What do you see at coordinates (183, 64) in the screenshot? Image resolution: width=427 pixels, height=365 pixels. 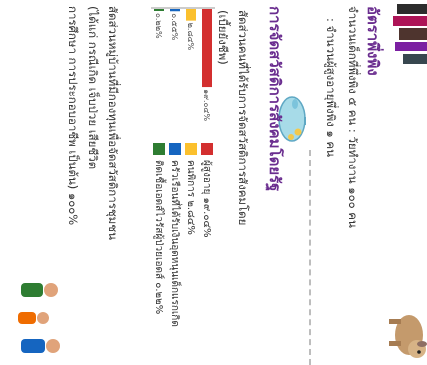 I see `bar-chart-svg: ๑๙.๐๔% ๒.๘๔% ๐.๕๕% ๐.๒๒%` at bounding box center [183, 64].